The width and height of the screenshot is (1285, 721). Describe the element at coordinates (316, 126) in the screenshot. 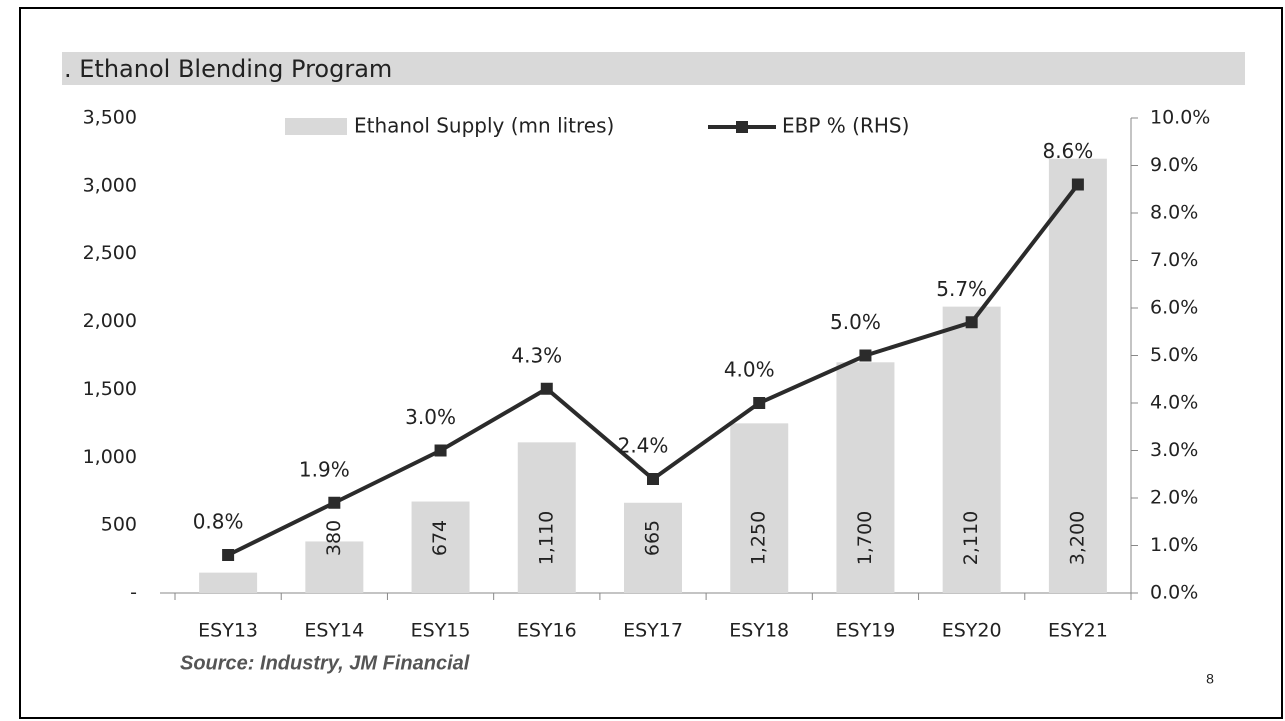

I see `legend-swatch` at that location.